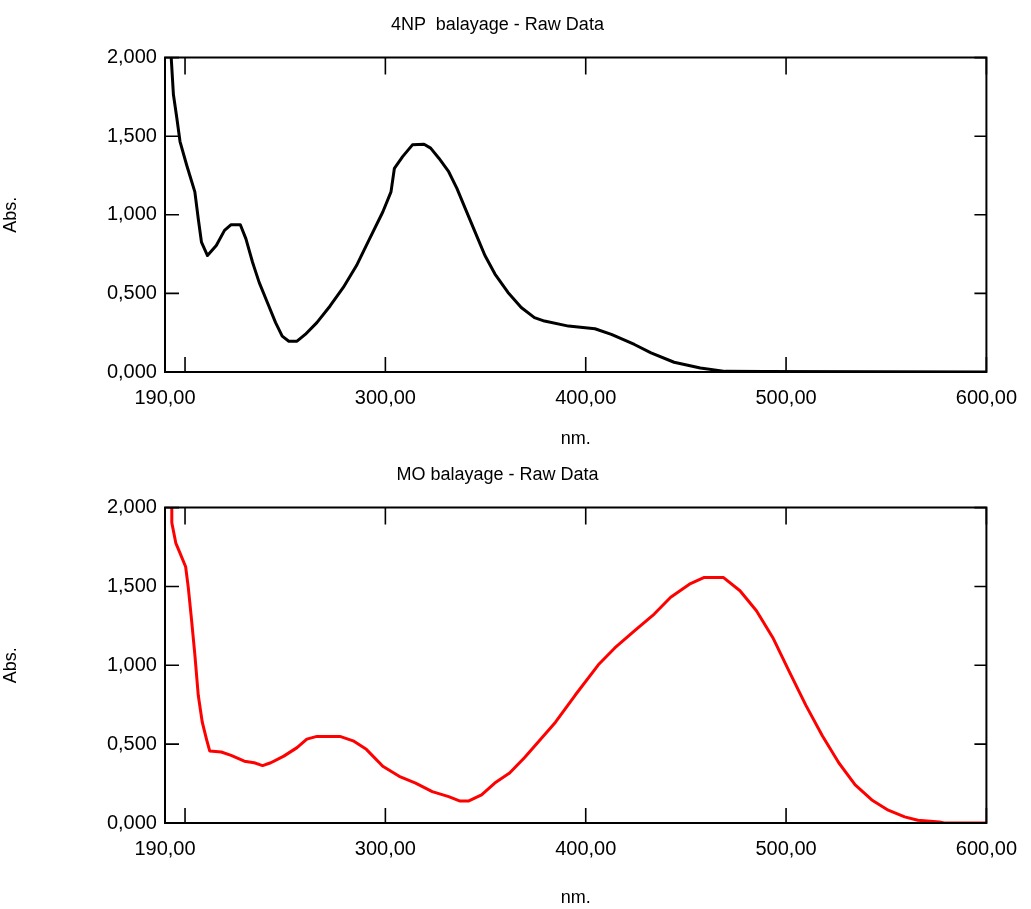 This screenshot has width=1031, height=909. Describe the element at coordinates (498, 23) in the screenshot. I see `chart-title: 4NP balayage - Raw Data` at that location.